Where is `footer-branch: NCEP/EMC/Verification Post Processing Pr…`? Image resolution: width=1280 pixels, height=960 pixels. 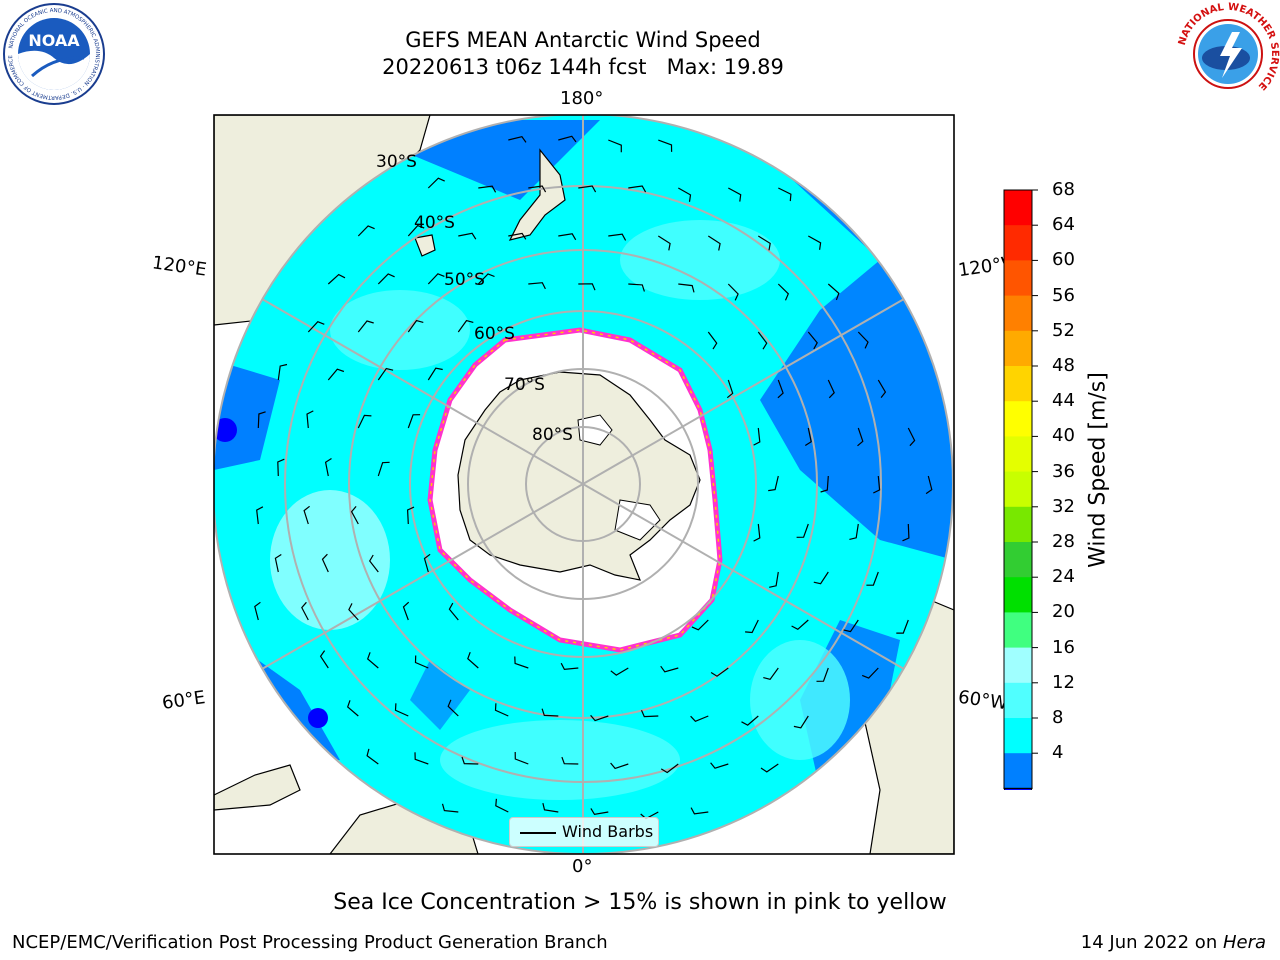
footer-branch: NCEP/EMC/Verification Post Processing Pr… is located at coordinates (310, 942).